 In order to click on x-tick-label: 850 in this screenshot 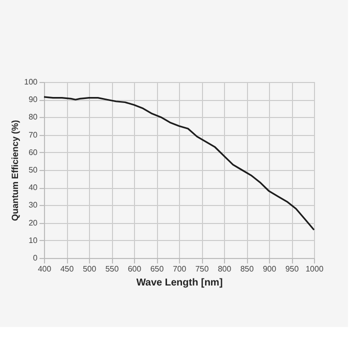, I will do `click(247, 269)`.